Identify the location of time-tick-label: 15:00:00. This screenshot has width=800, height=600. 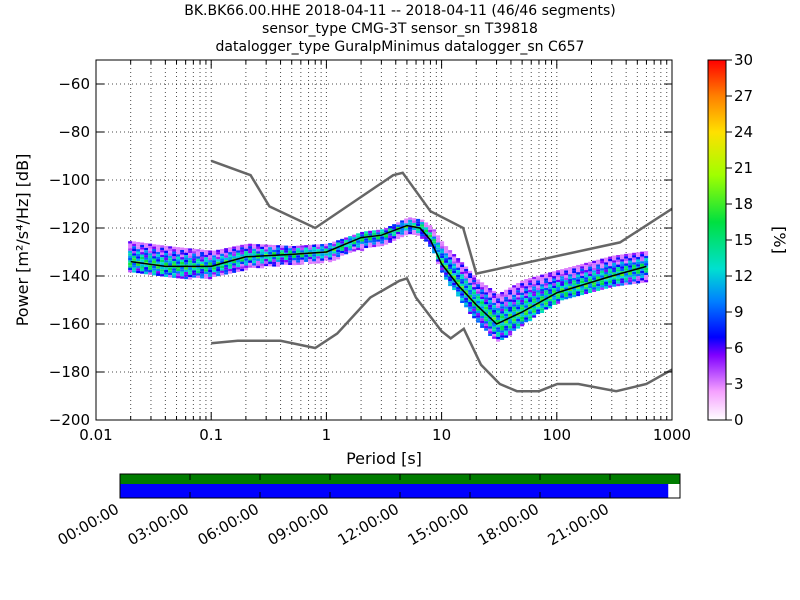
(438, 524).